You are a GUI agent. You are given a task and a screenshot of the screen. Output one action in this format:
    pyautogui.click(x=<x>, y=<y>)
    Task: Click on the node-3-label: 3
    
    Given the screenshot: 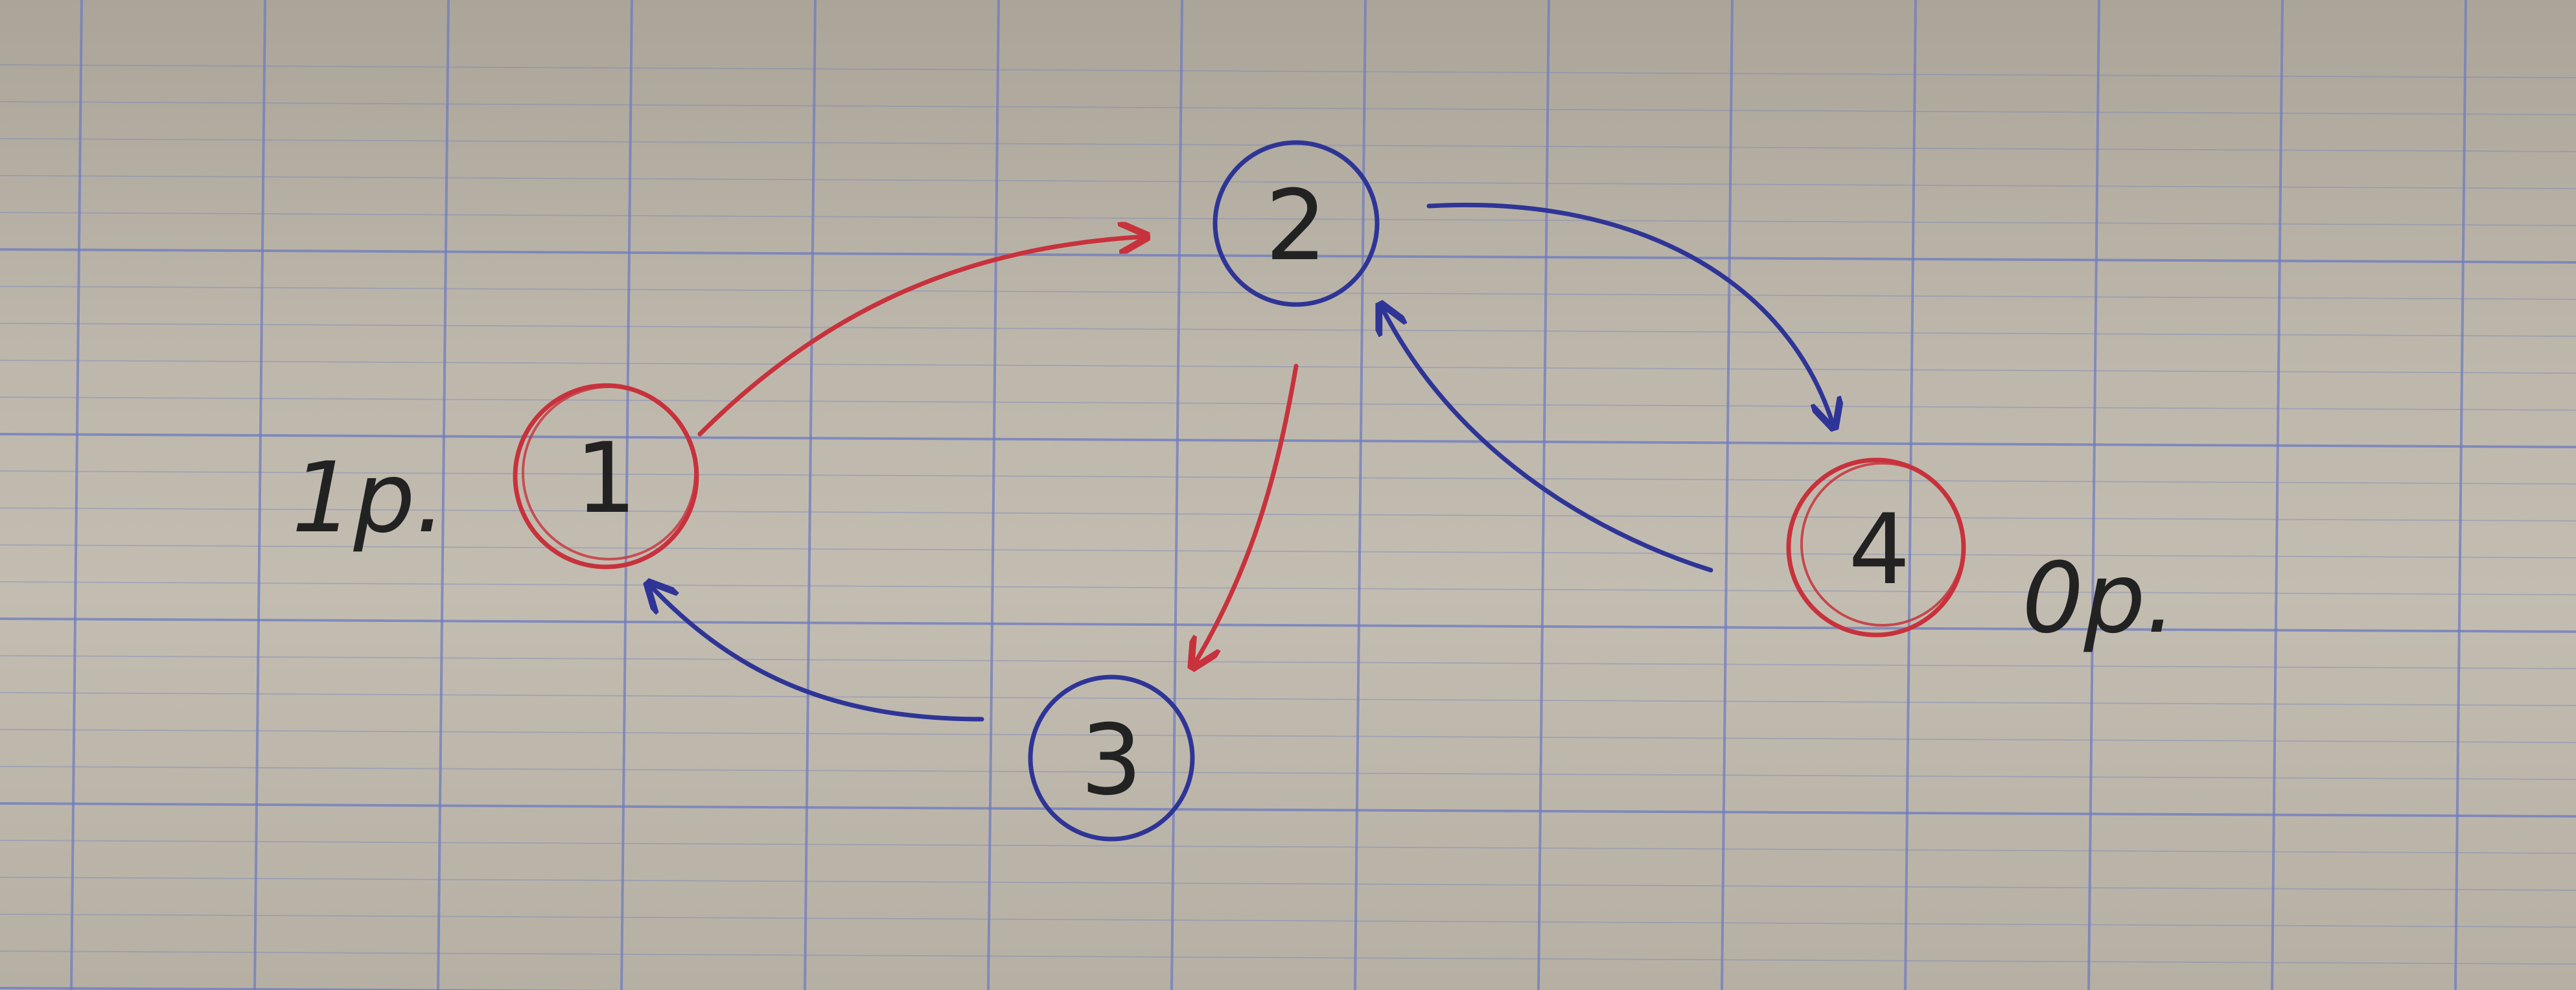 What is the action you would take?
    pyautogui.click(x=1111, y=760)
    